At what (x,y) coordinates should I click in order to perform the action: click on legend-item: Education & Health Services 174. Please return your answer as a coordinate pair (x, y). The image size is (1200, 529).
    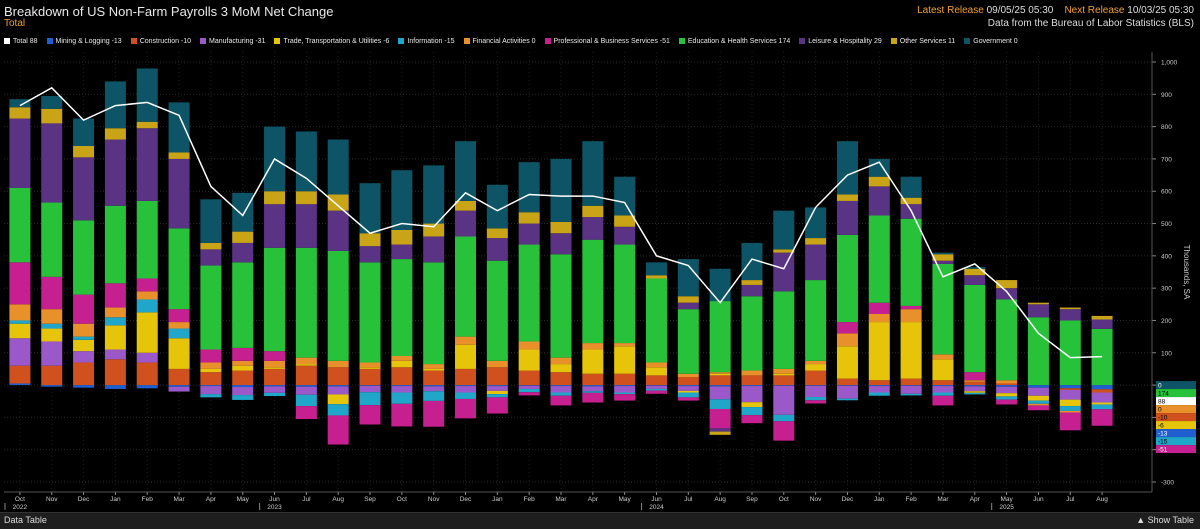
    Looking at the image, I should click on (734, 41).